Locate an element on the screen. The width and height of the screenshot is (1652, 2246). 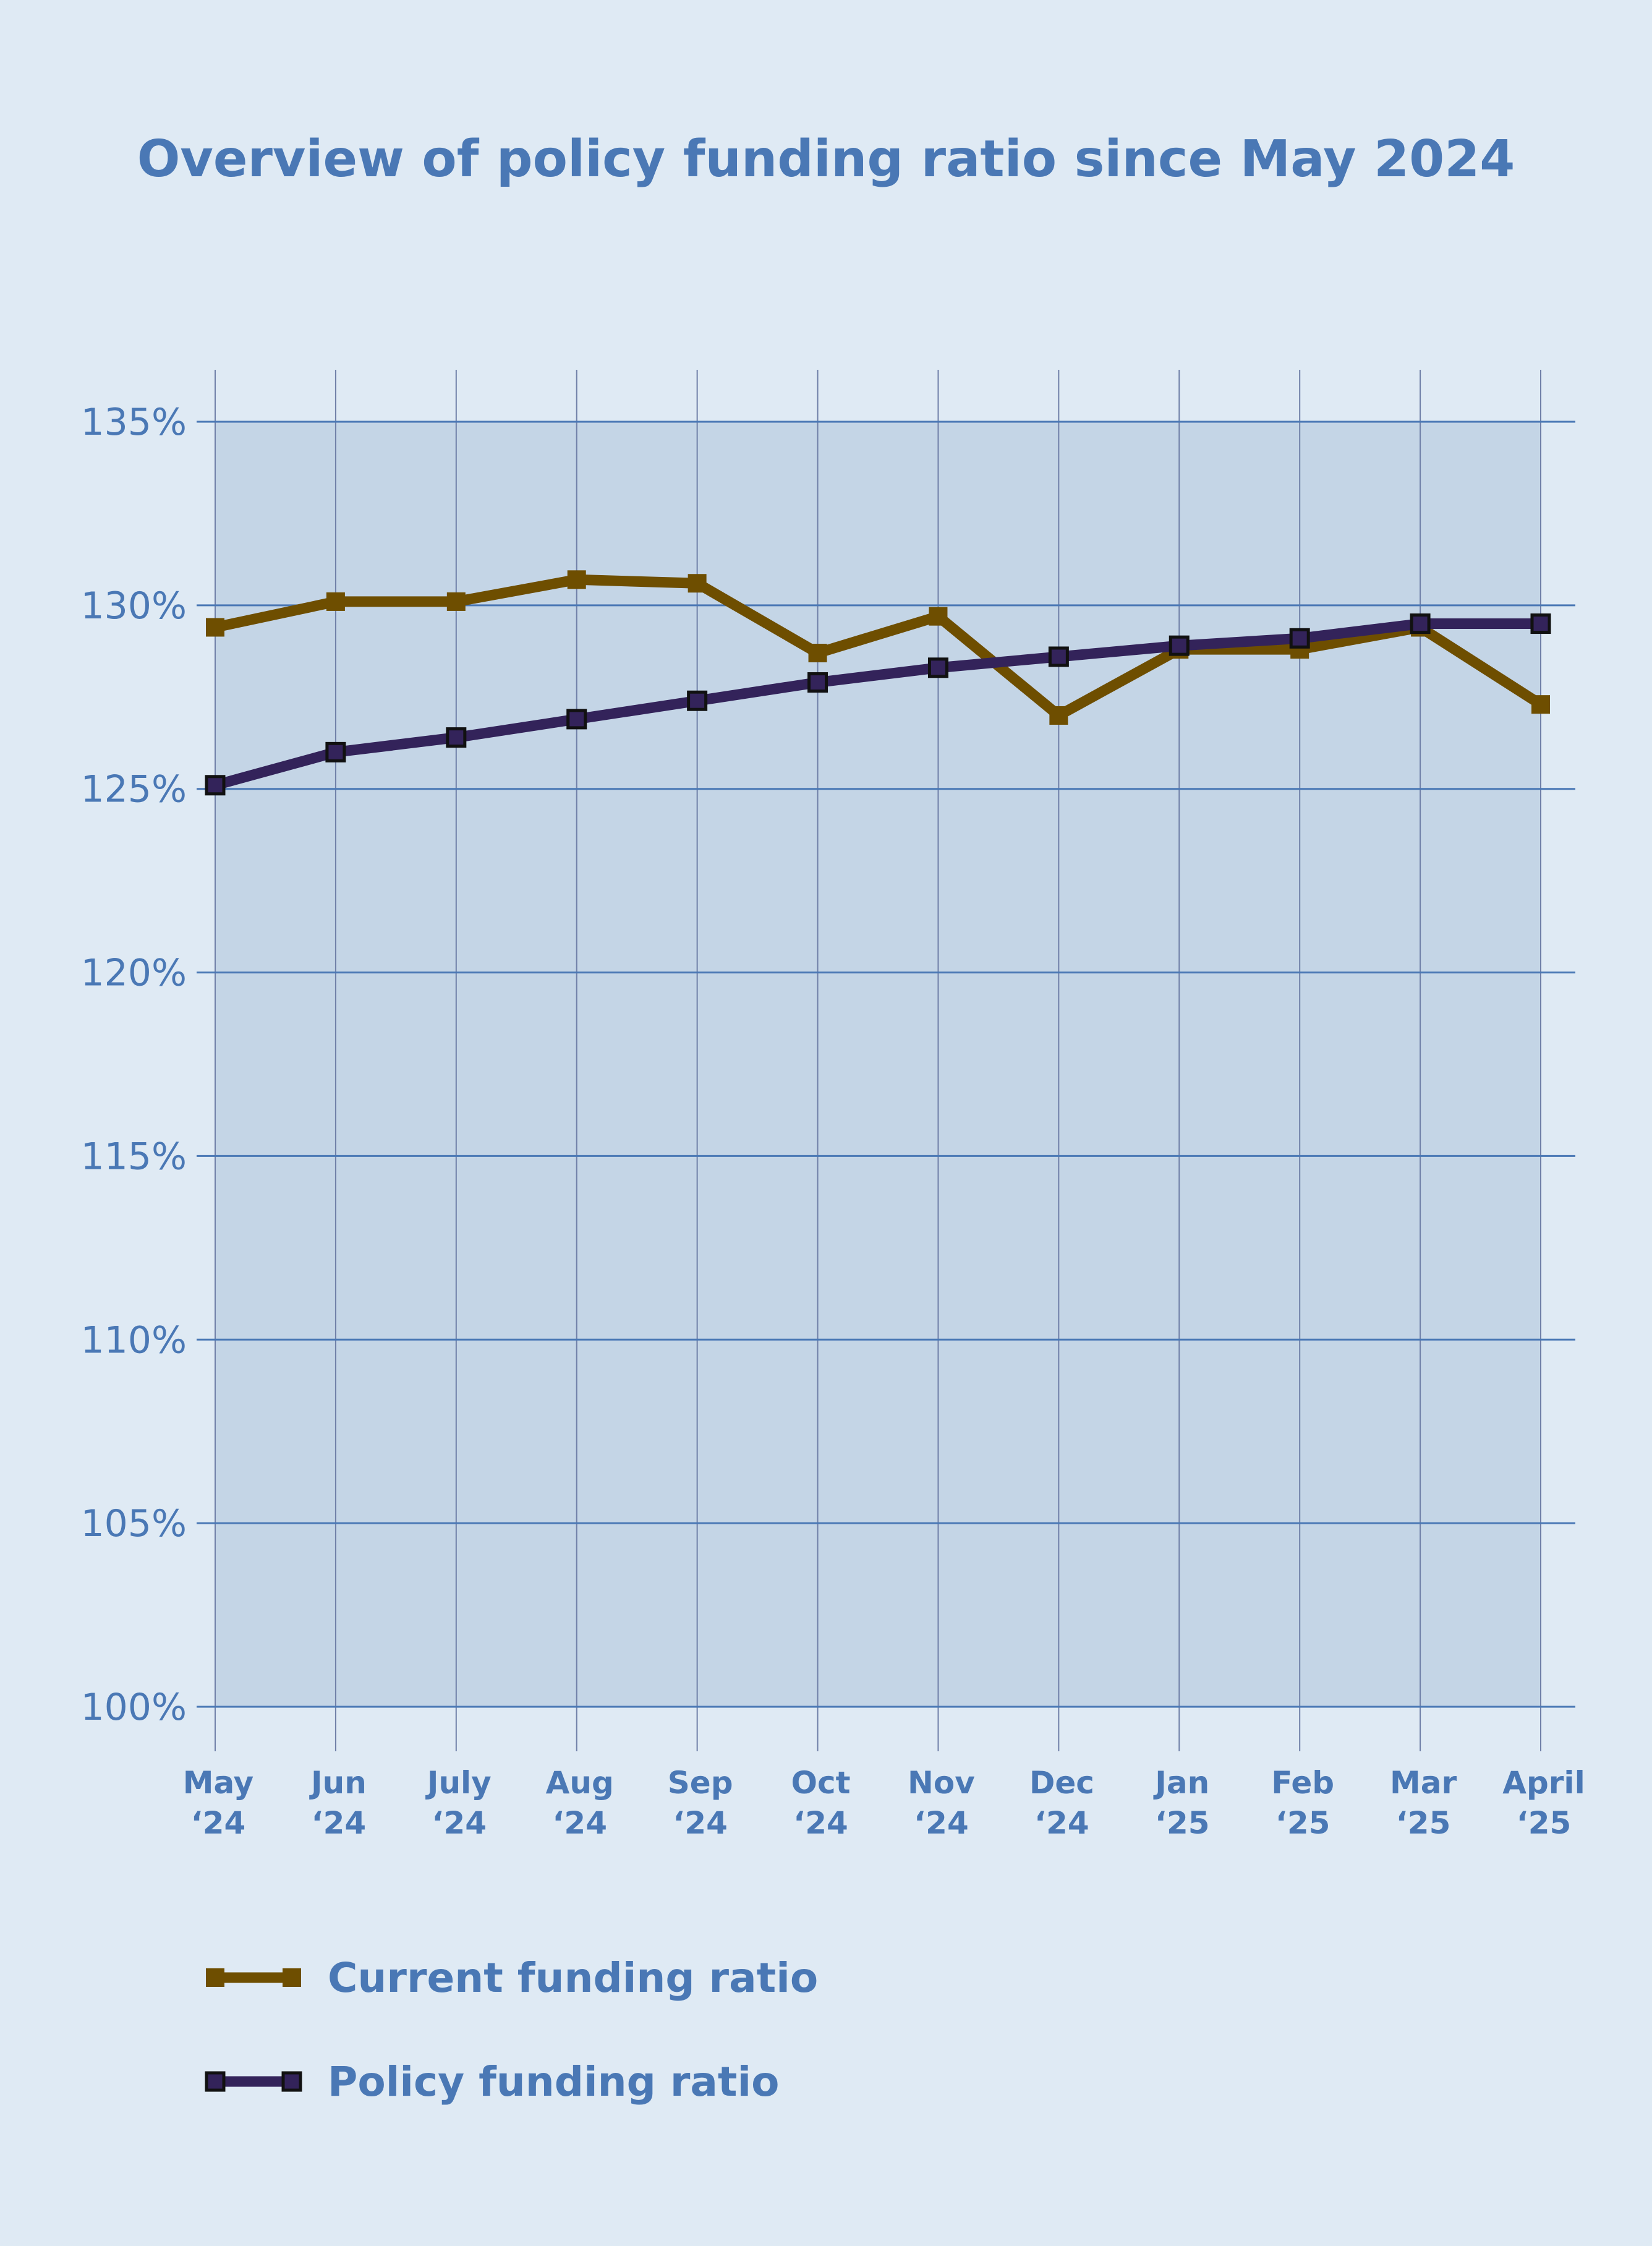
series-lines is located at coordinates (878, 683).